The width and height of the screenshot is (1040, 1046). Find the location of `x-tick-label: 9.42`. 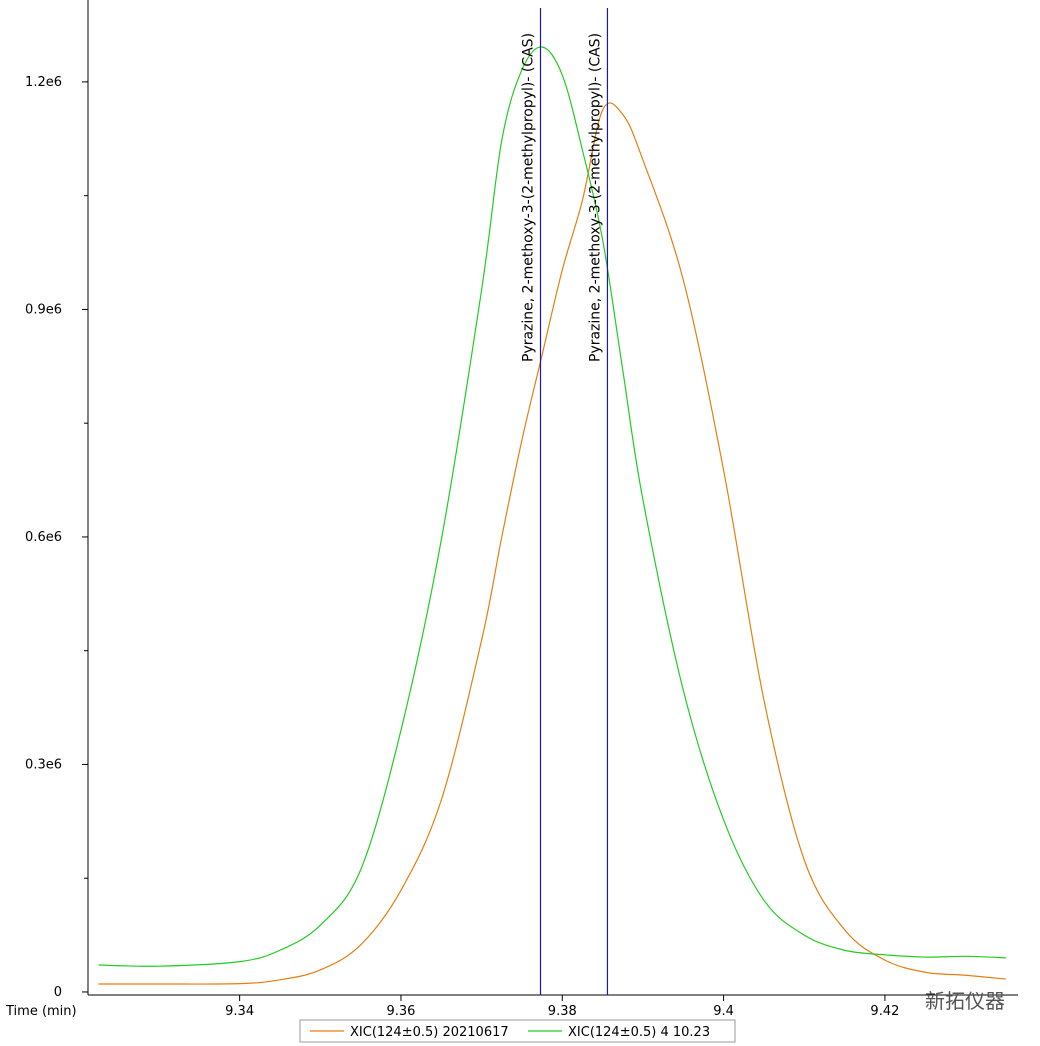

x-tick-label: 9.42 is located at coordinates (884, 1011).